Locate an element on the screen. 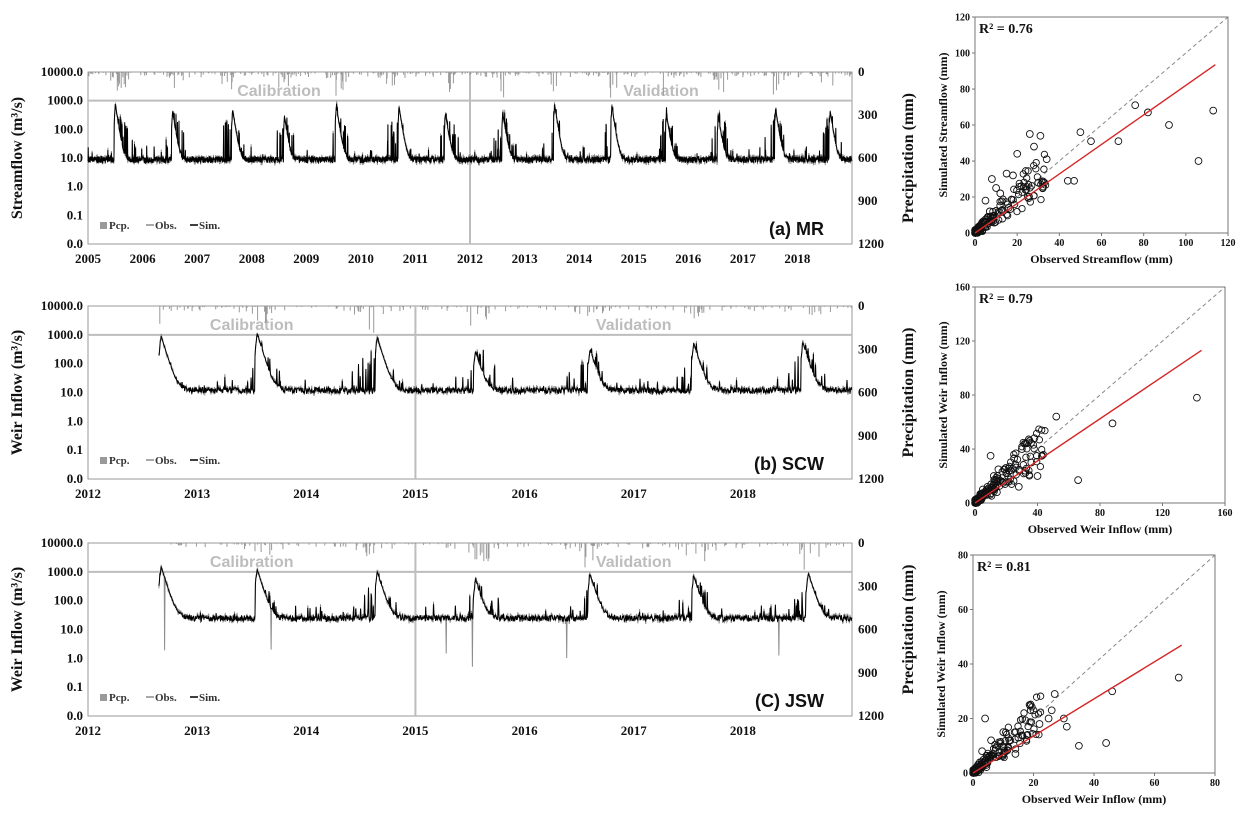 The height and width of the screenshot is (827, 1253). x-tick-label: 2005 is located at coordinates (88, 258).